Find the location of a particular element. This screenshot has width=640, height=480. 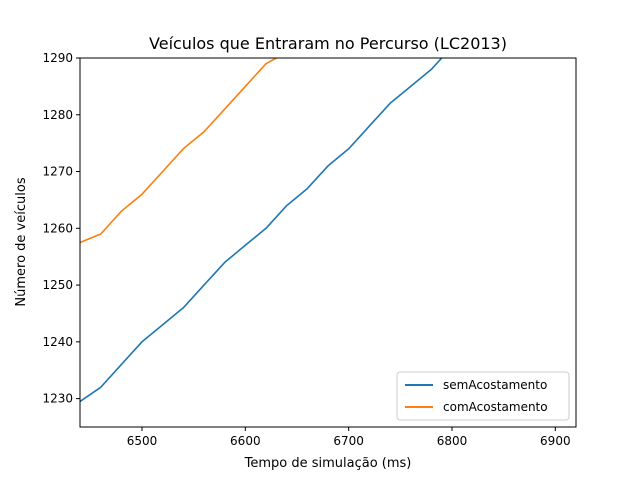

y-tick-label: 1240 is located at coordinates (57, 342).